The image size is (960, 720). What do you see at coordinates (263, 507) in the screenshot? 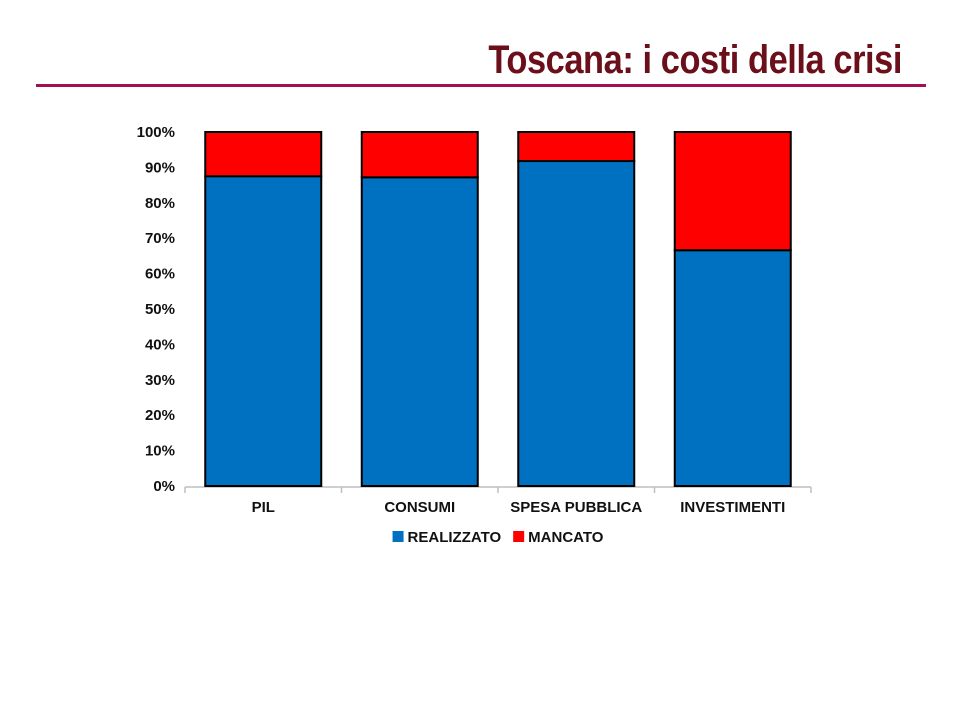
I see `x-category-label: PIL` at bounding box center [263, 507].